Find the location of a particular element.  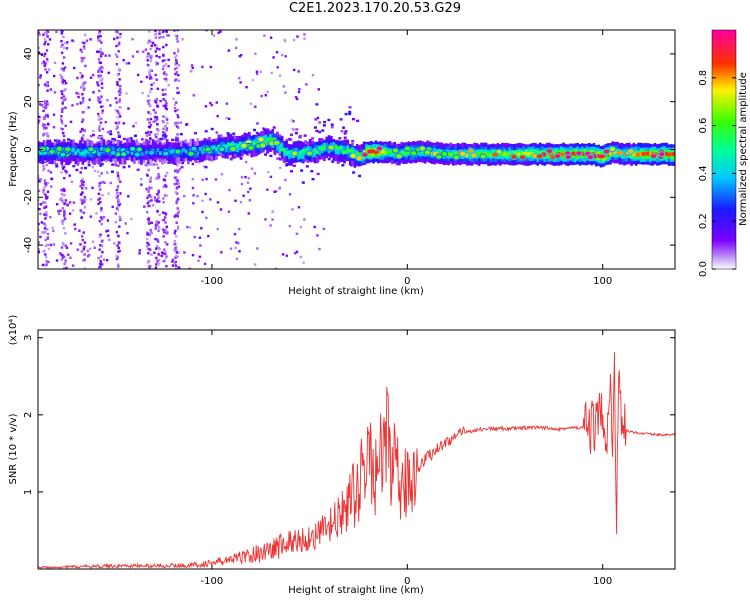

spectrogram-blob is located at coordinates (413, 153).